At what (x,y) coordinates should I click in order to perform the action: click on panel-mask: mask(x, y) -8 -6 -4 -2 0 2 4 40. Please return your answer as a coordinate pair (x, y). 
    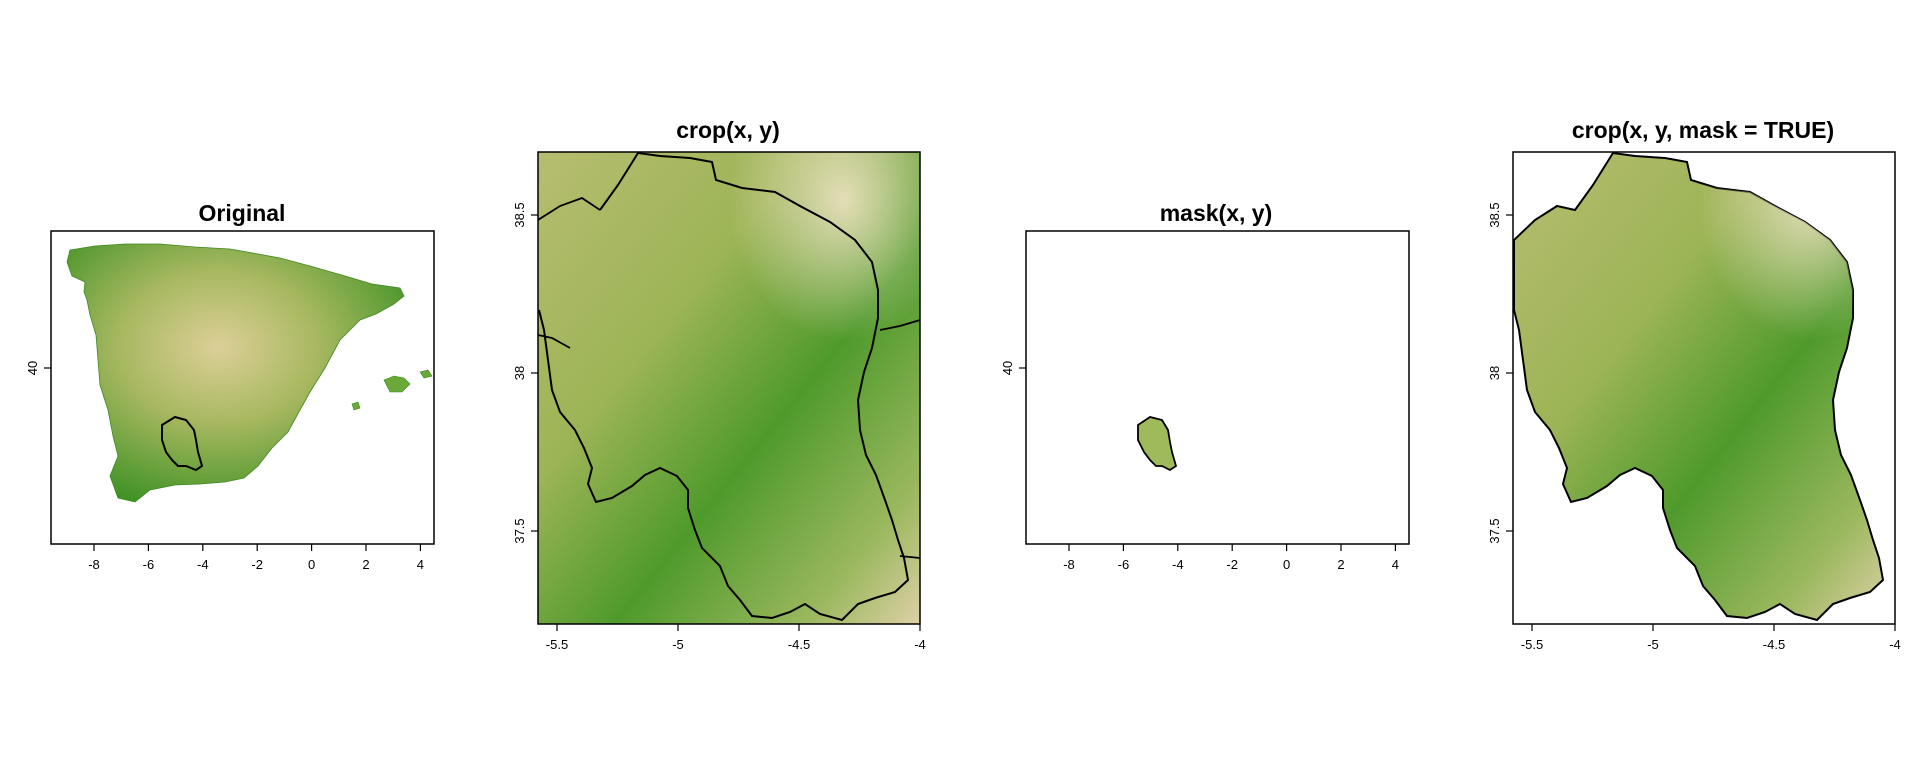
    Looking at the image, I should click on (1205, 386).